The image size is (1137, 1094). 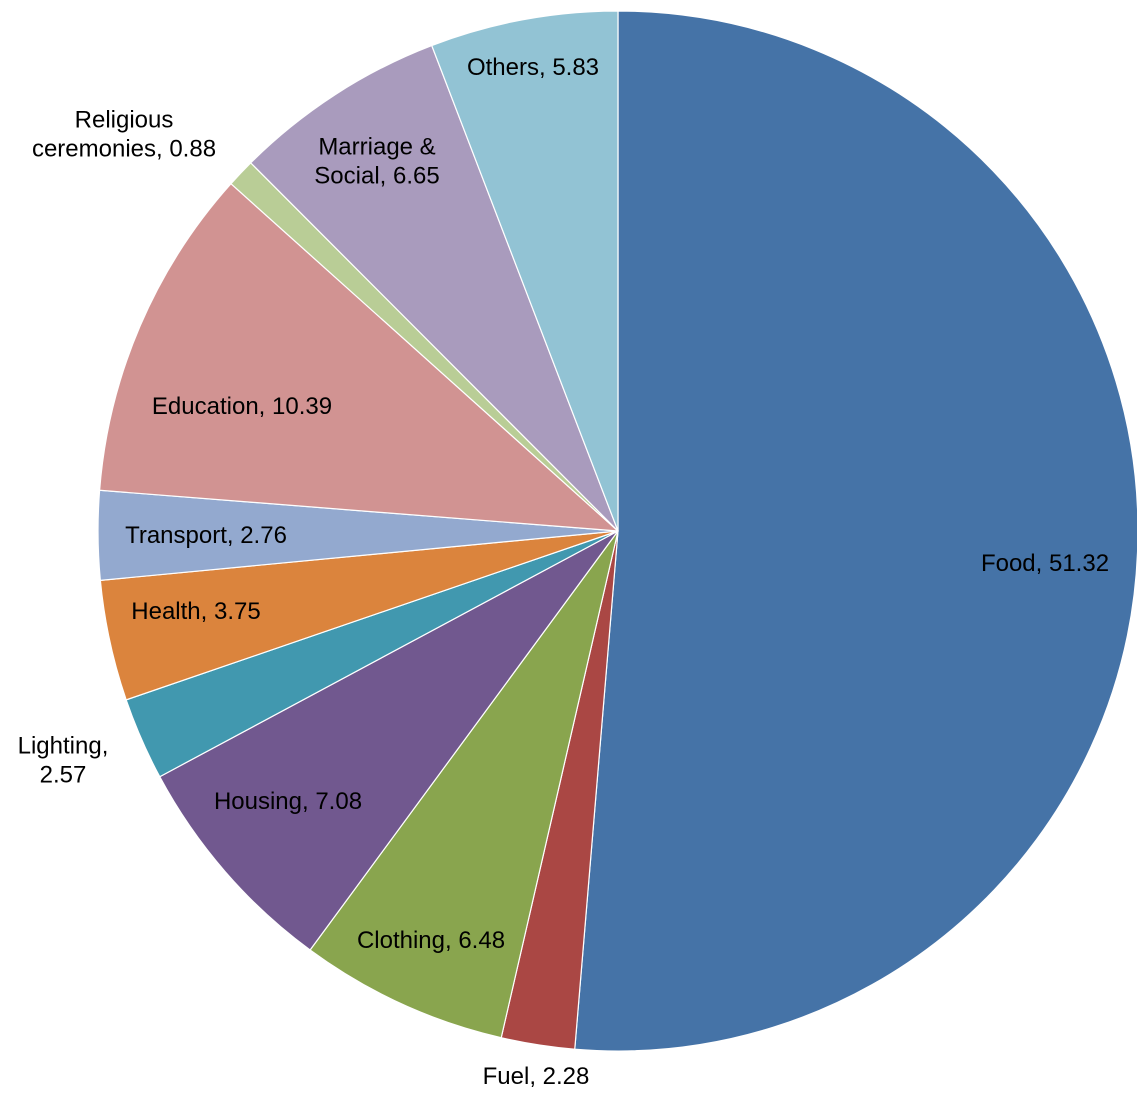 I want to click on data-label-others: Others, 5.83, so click(x=533, y=67).